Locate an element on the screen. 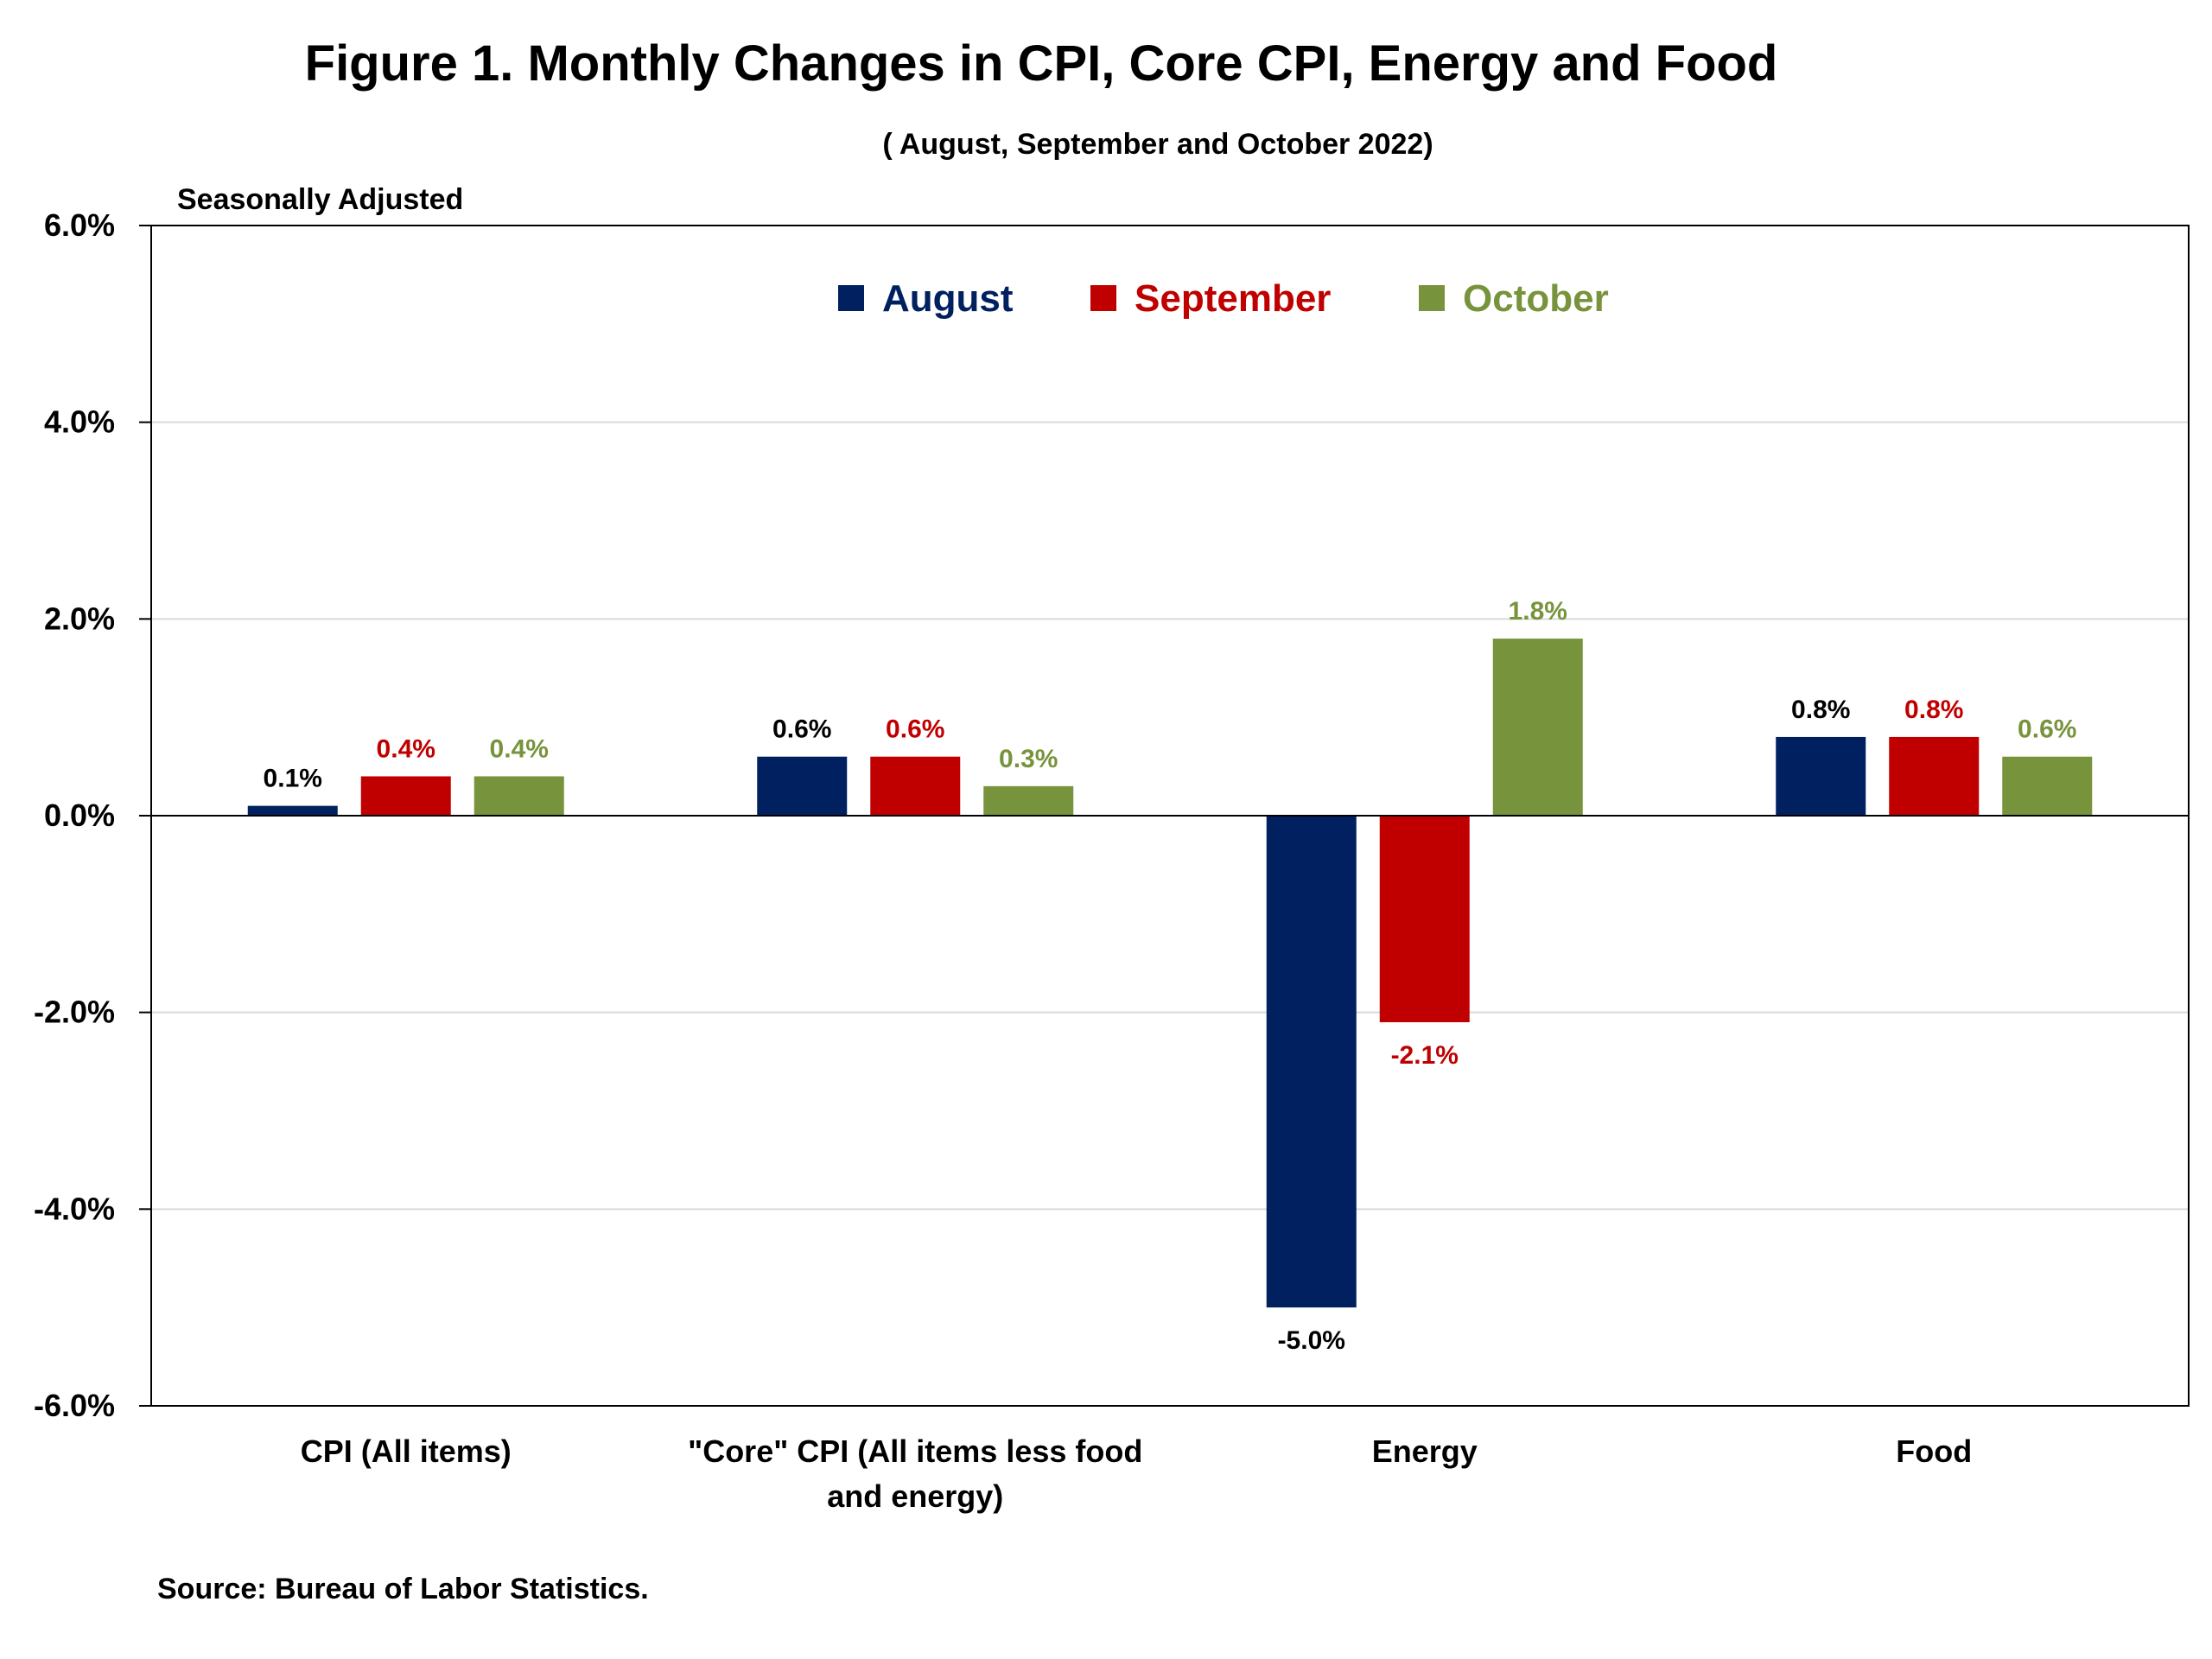 This screenshot has height=1659, width=2212. x-category-label: CPI (All items) is located at coordinates (406, 1451).